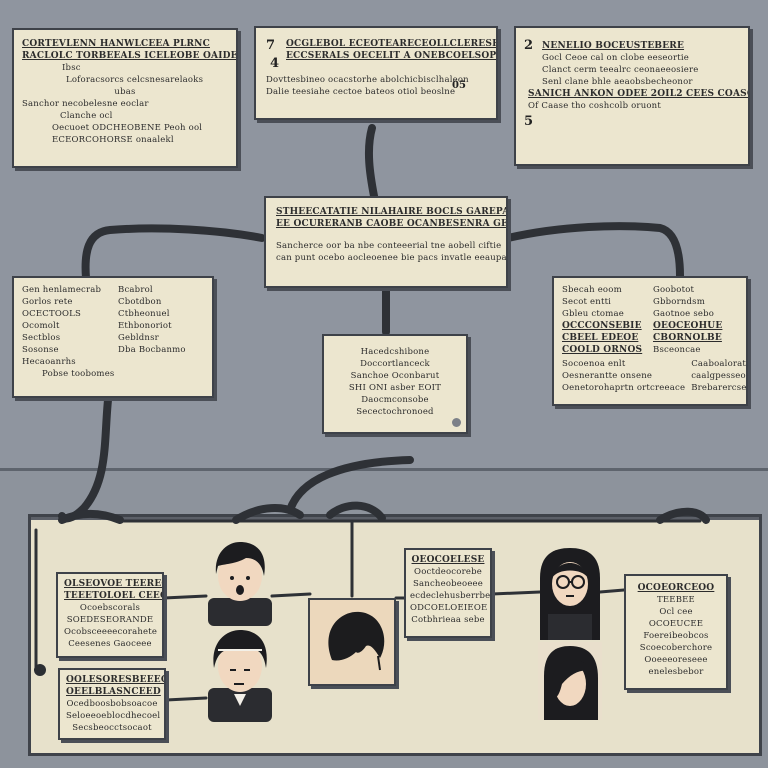 Image resolution: width=768 pixels, height=768 pixels. I want to click on card-line: Gen henlamecrab, so click(62, 290).